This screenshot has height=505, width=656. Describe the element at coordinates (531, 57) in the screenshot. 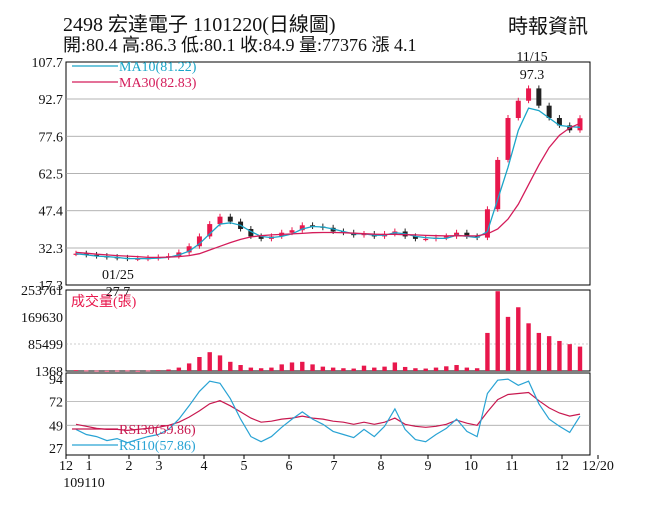

I see `high-date-label: 11/15` at that location.